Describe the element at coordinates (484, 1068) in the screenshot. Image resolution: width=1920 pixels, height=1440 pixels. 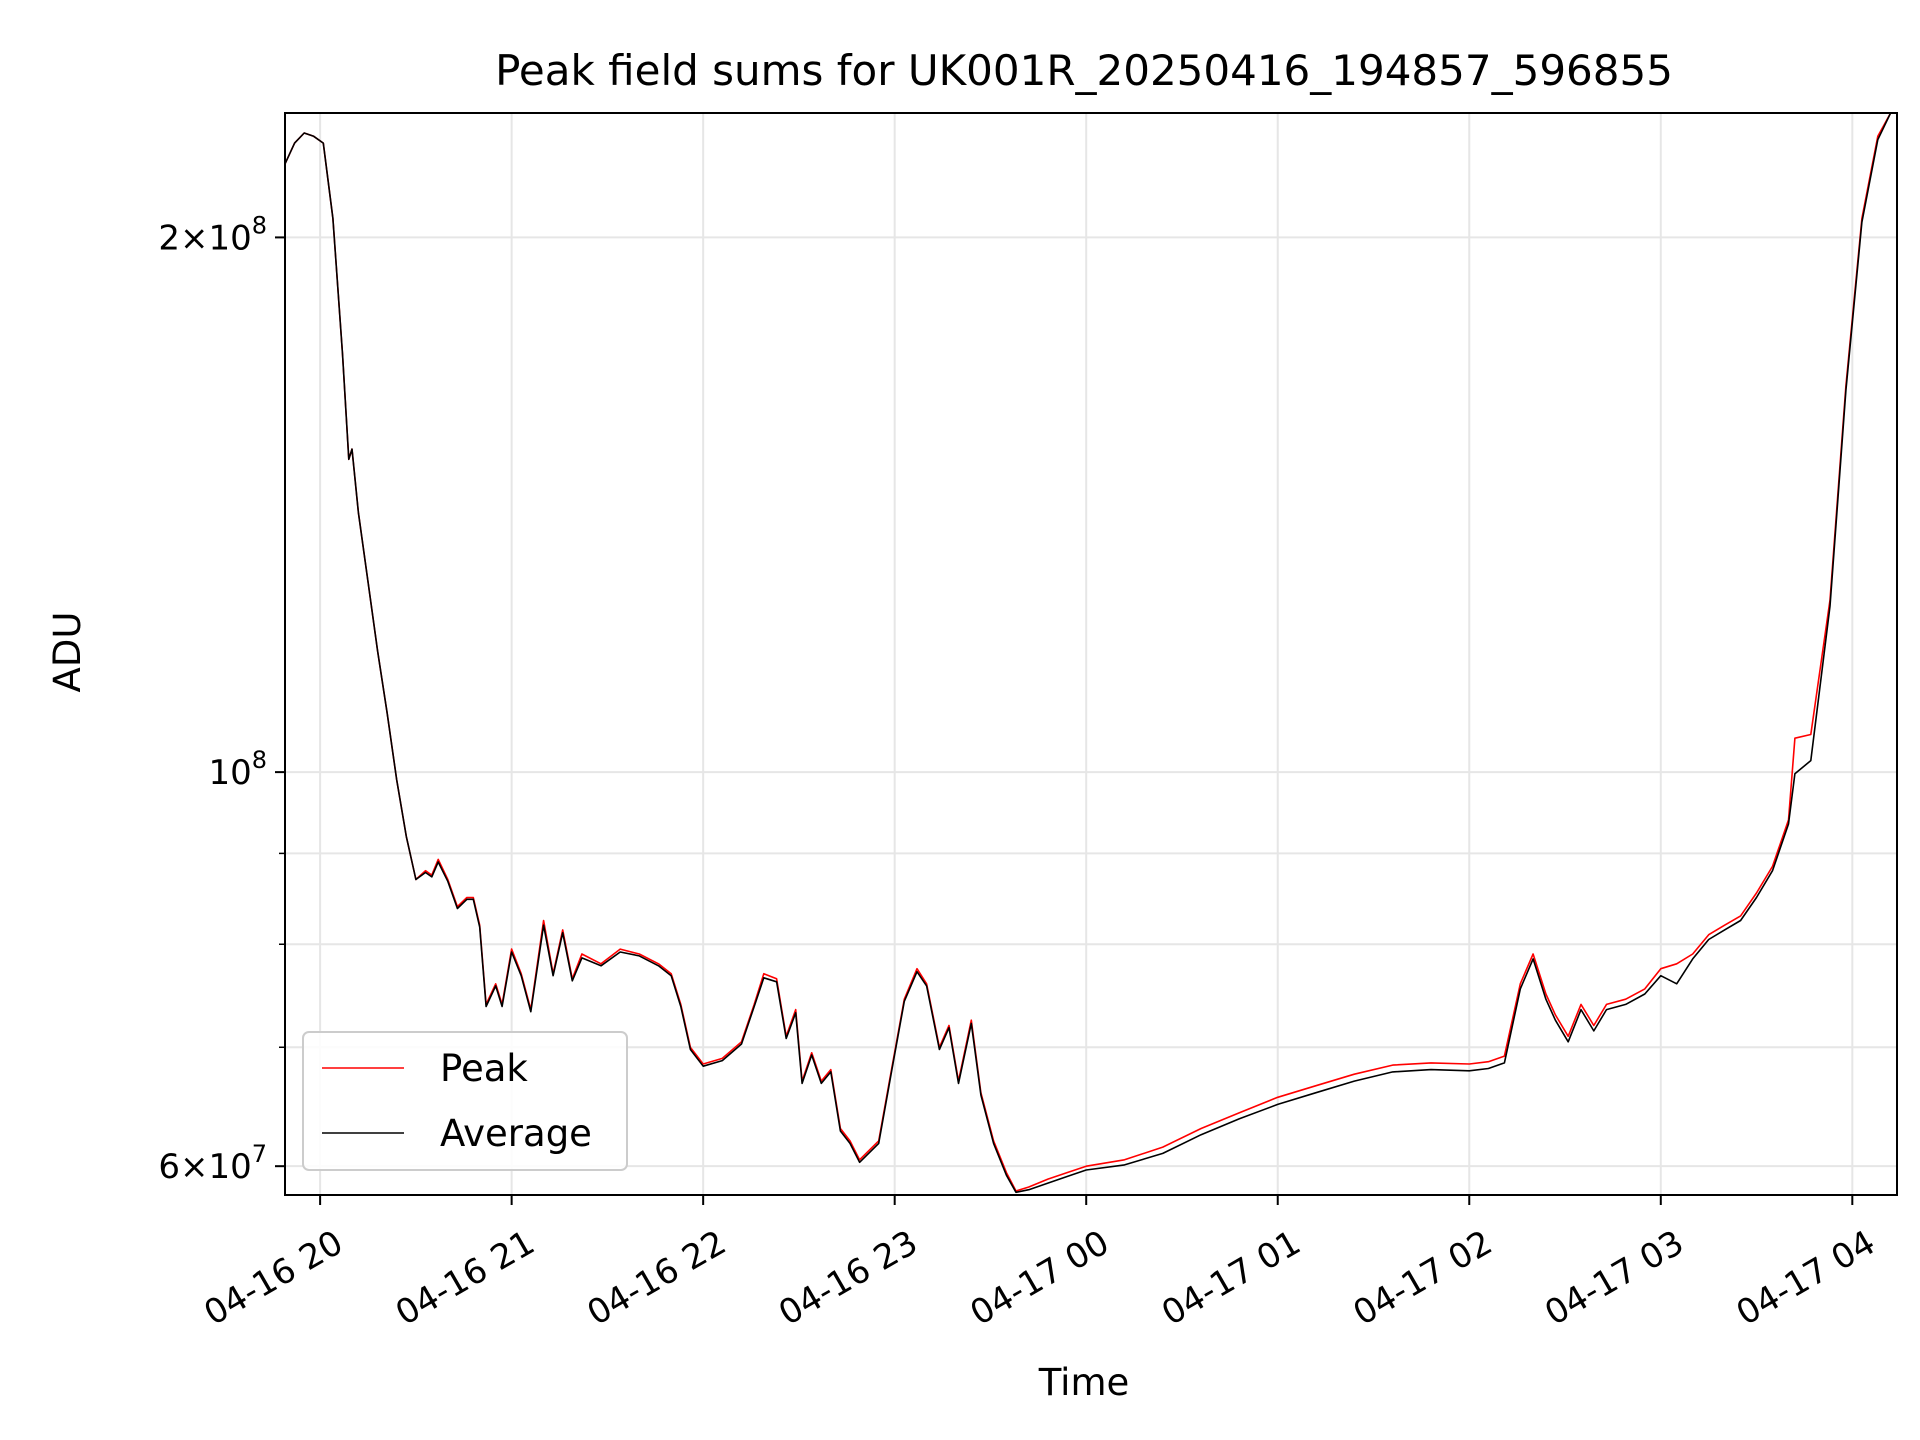
I see `legend-label-peak: Peak` at that location.